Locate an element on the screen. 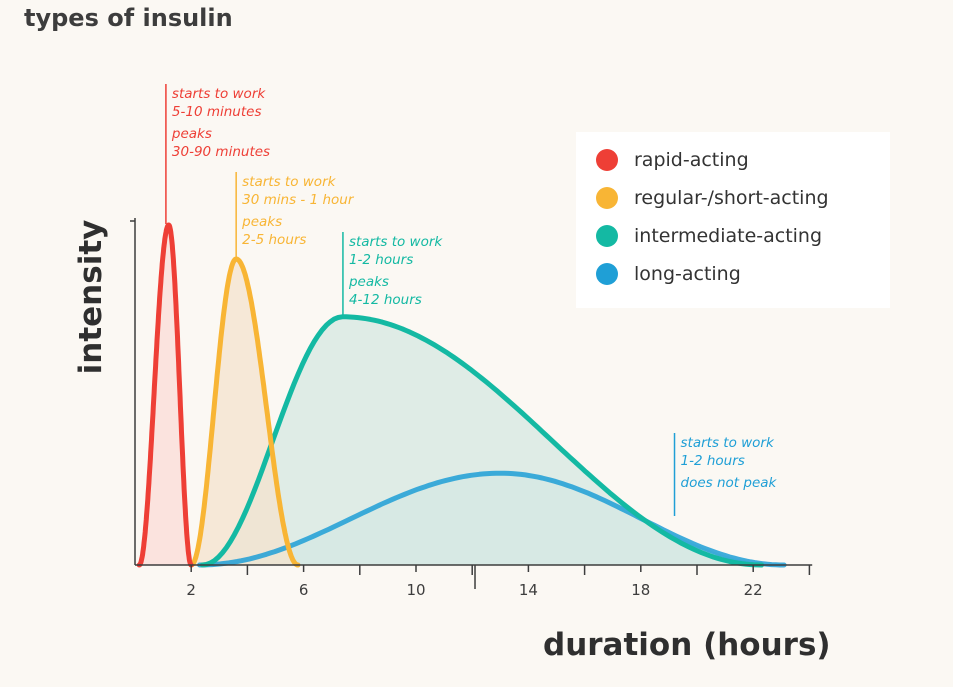  area-regular is located at coordinates (244, 412).